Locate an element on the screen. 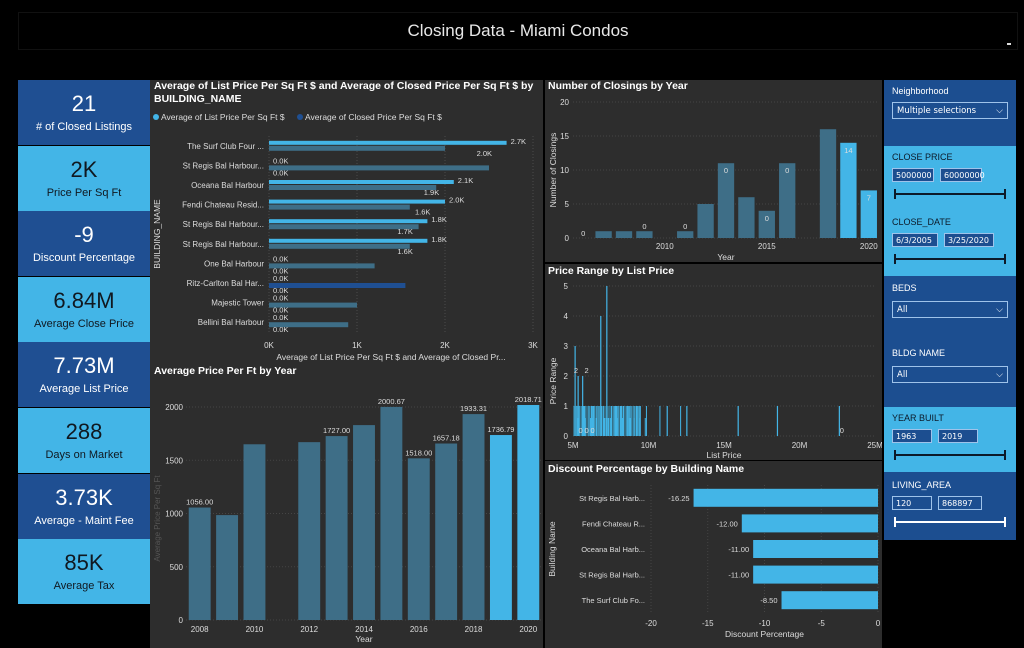 This screenshot has height=648, width=1024. y-tick-label: 0 is located at coordinates (567, 238).